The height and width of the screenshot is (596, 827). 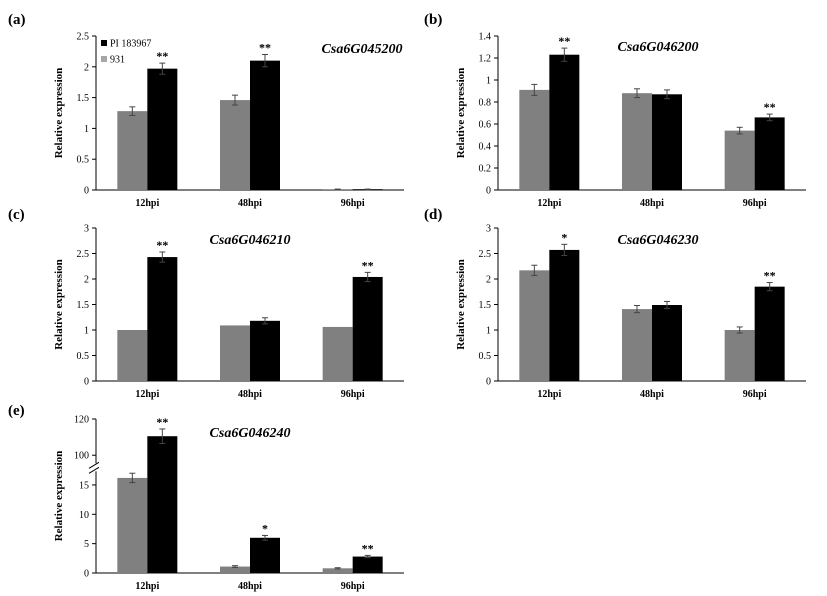 I want to click on panel-label: (b), so click(x=433, y=20).